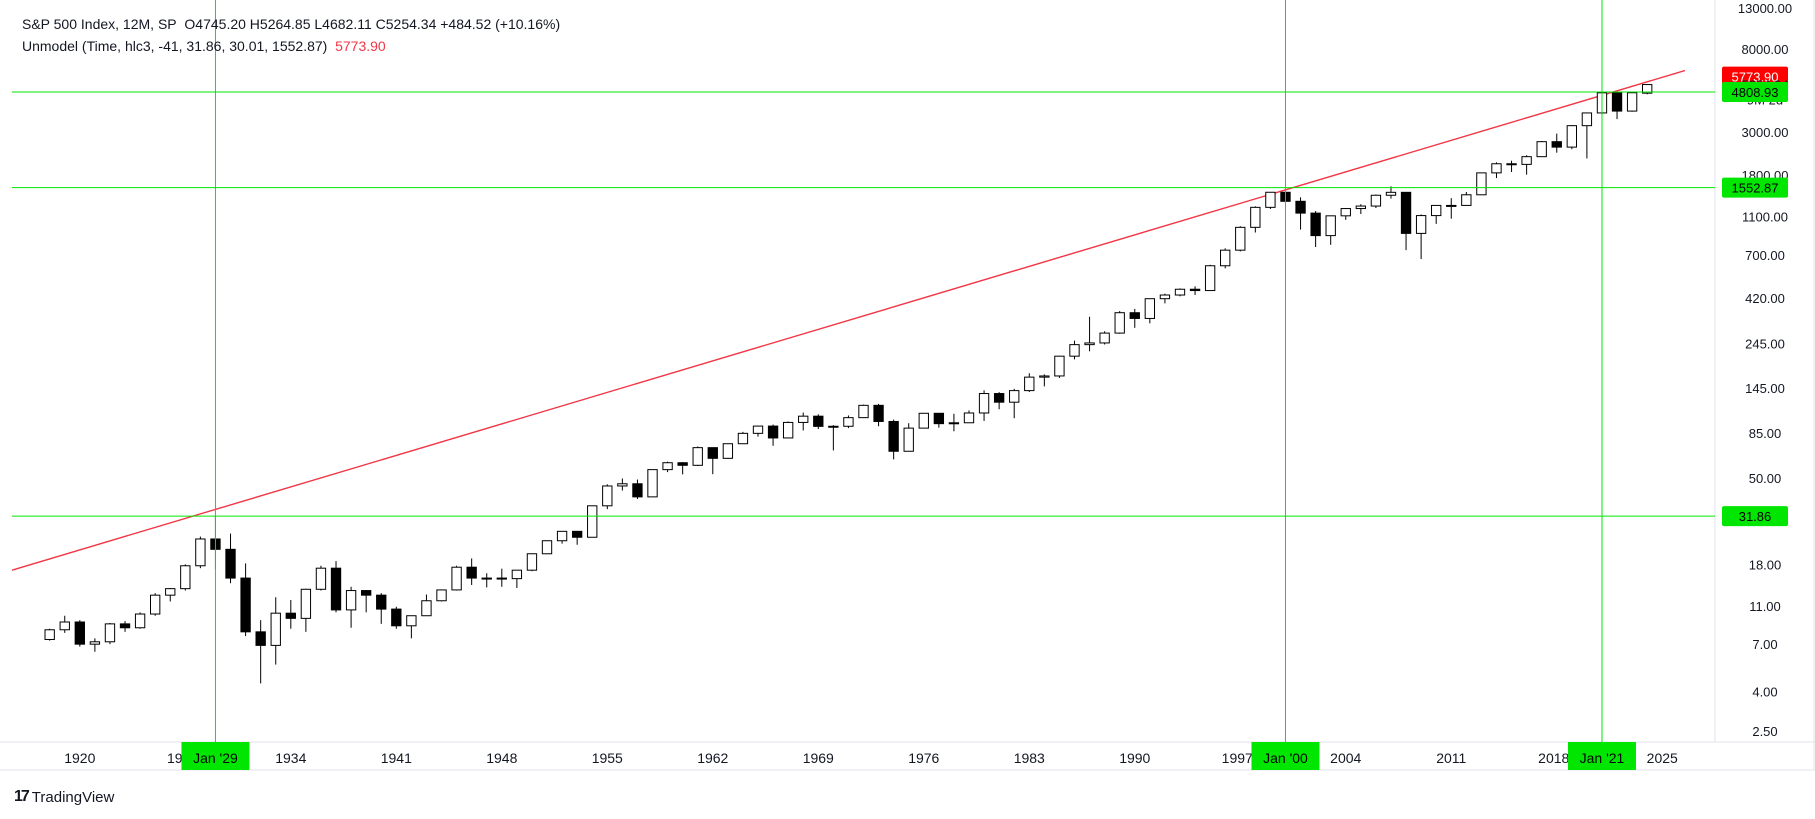 The height and width of the screenshot is (819, 1815). Describe the element at coordinates (1755, 92) in the screenshot. I see `price-badge: 4808.93` at that location.